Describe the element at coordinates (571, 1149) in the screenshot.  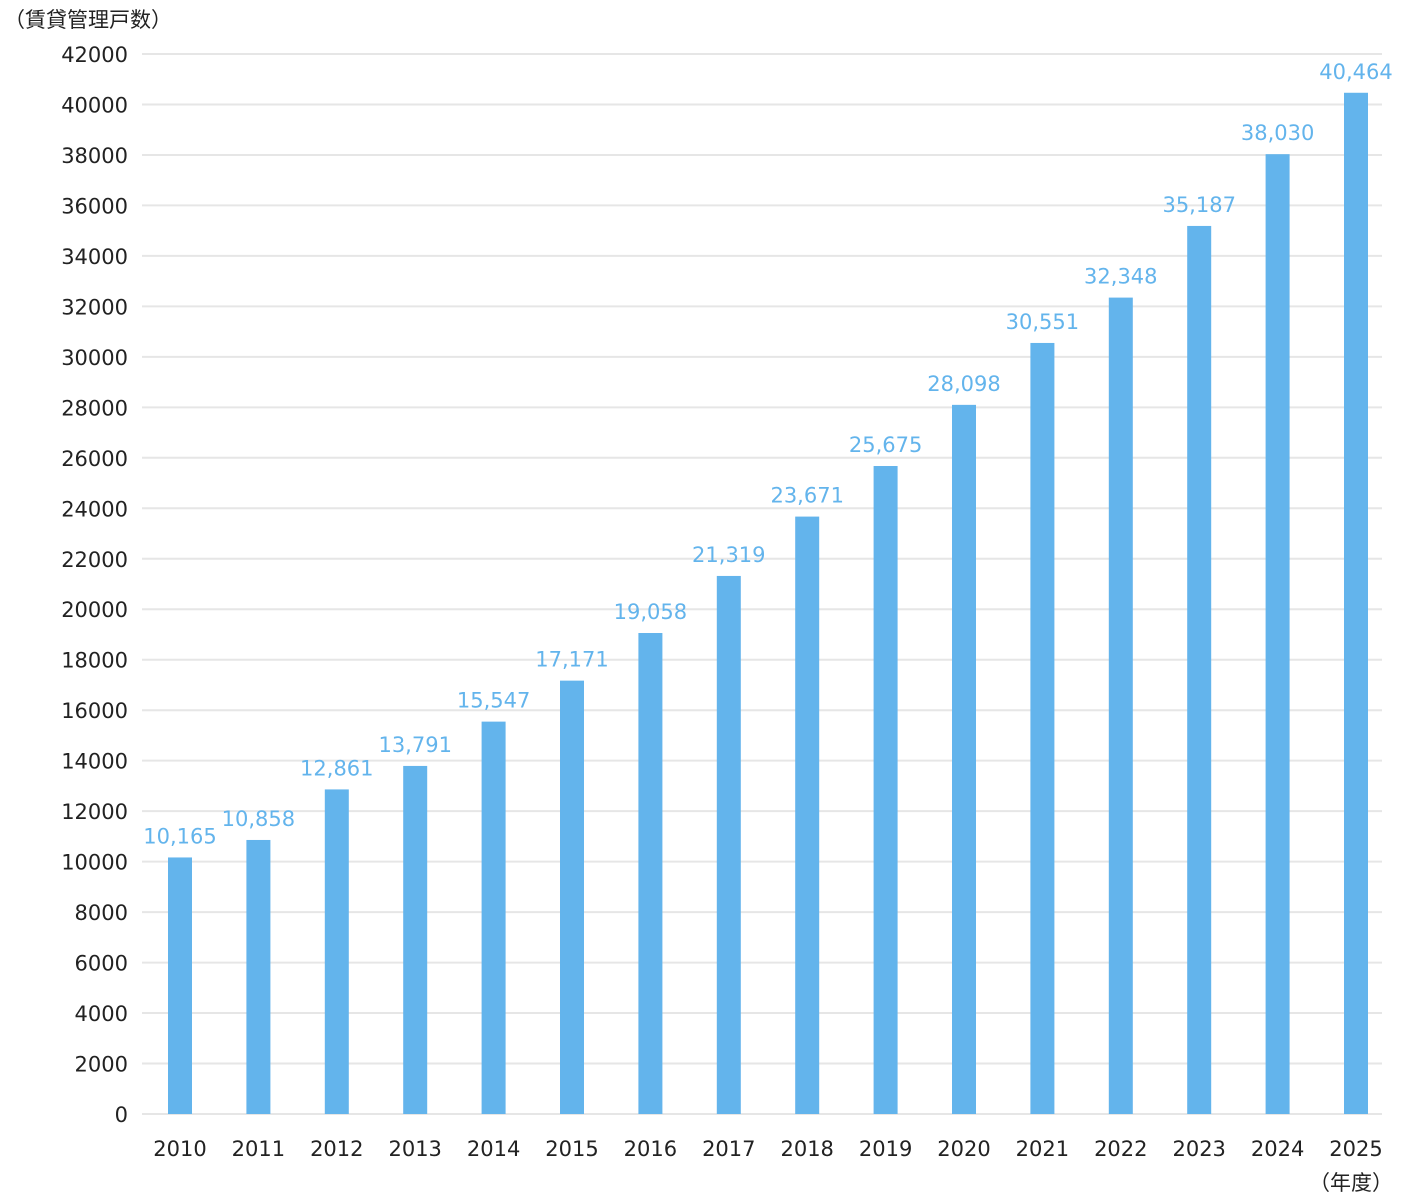
I see `x-tick-label: 2015` at that location.